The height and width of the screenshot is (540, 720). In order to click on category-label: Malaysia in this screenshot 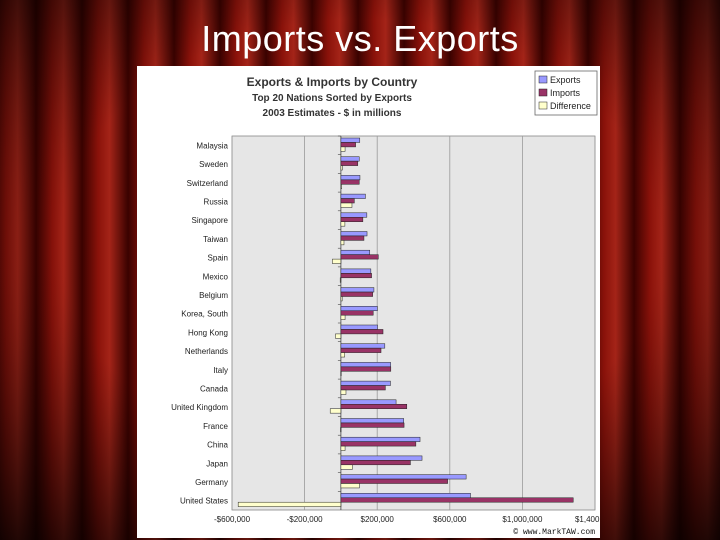, I will do `click(212, 145)`.